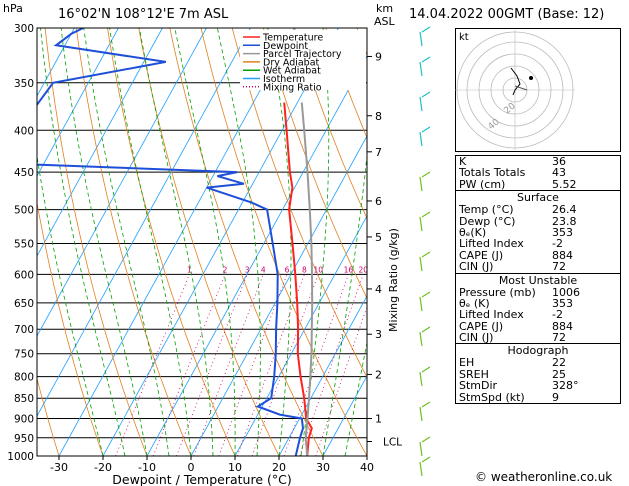 The width and height of the screenshot is (629, 486). Describe the element at coordinates (516, 303) in the screenshot. I see `index-row: θₑ (K) 353` at that location.